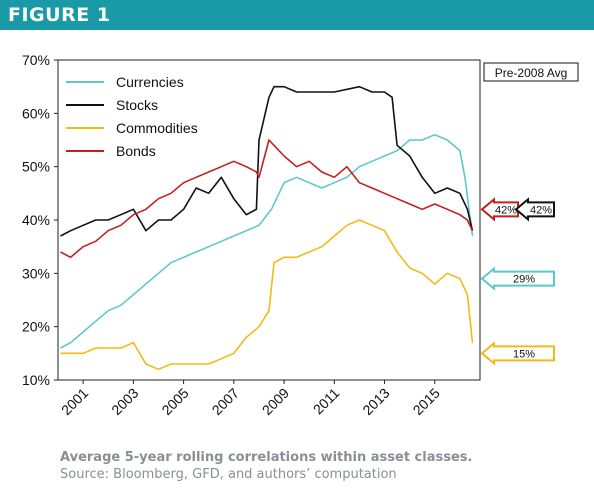 The width and height of the screenshot is (594, 494). Describe the element at coordinates (36, 327) in the screenshot. I see `y-tick-label: 20%` at that location.